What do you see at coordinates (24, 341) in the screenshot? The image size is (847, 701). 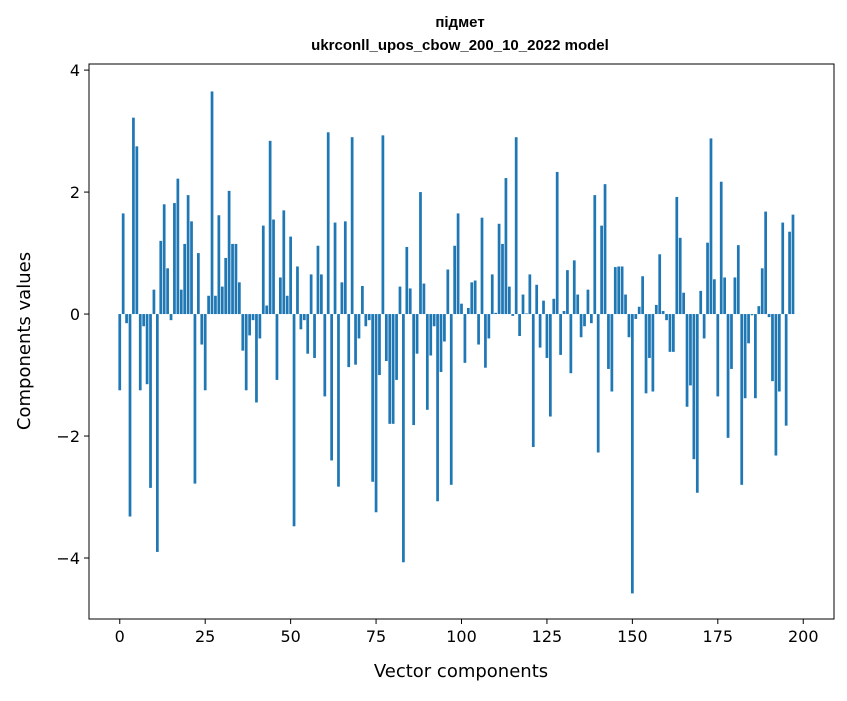 I see `y-axis-label: Components values` at bounding box center [24, 341].